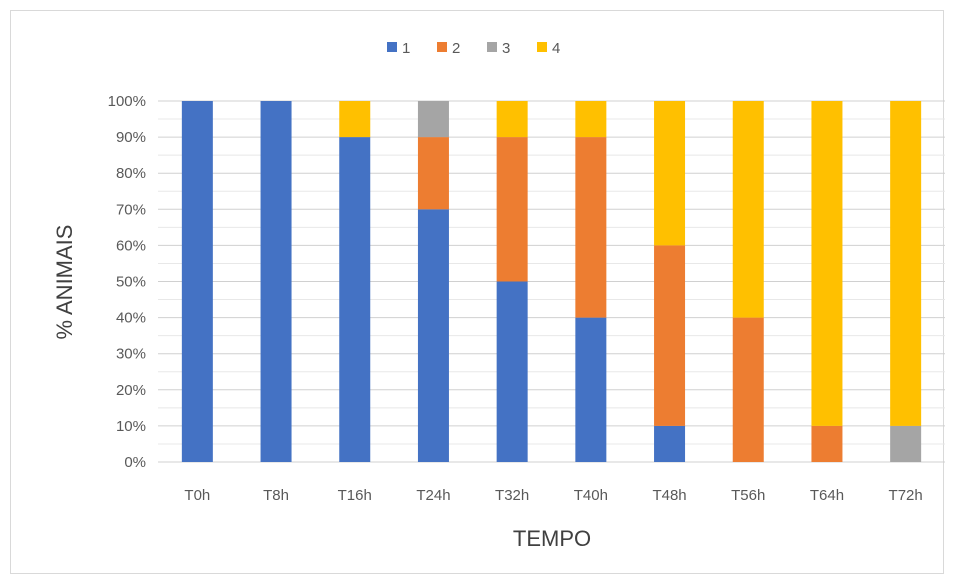  What do you see at coordinates (433, 495) in the screenshot?
I see `x-tick-label: T24h` at bounding box center [433, 495].